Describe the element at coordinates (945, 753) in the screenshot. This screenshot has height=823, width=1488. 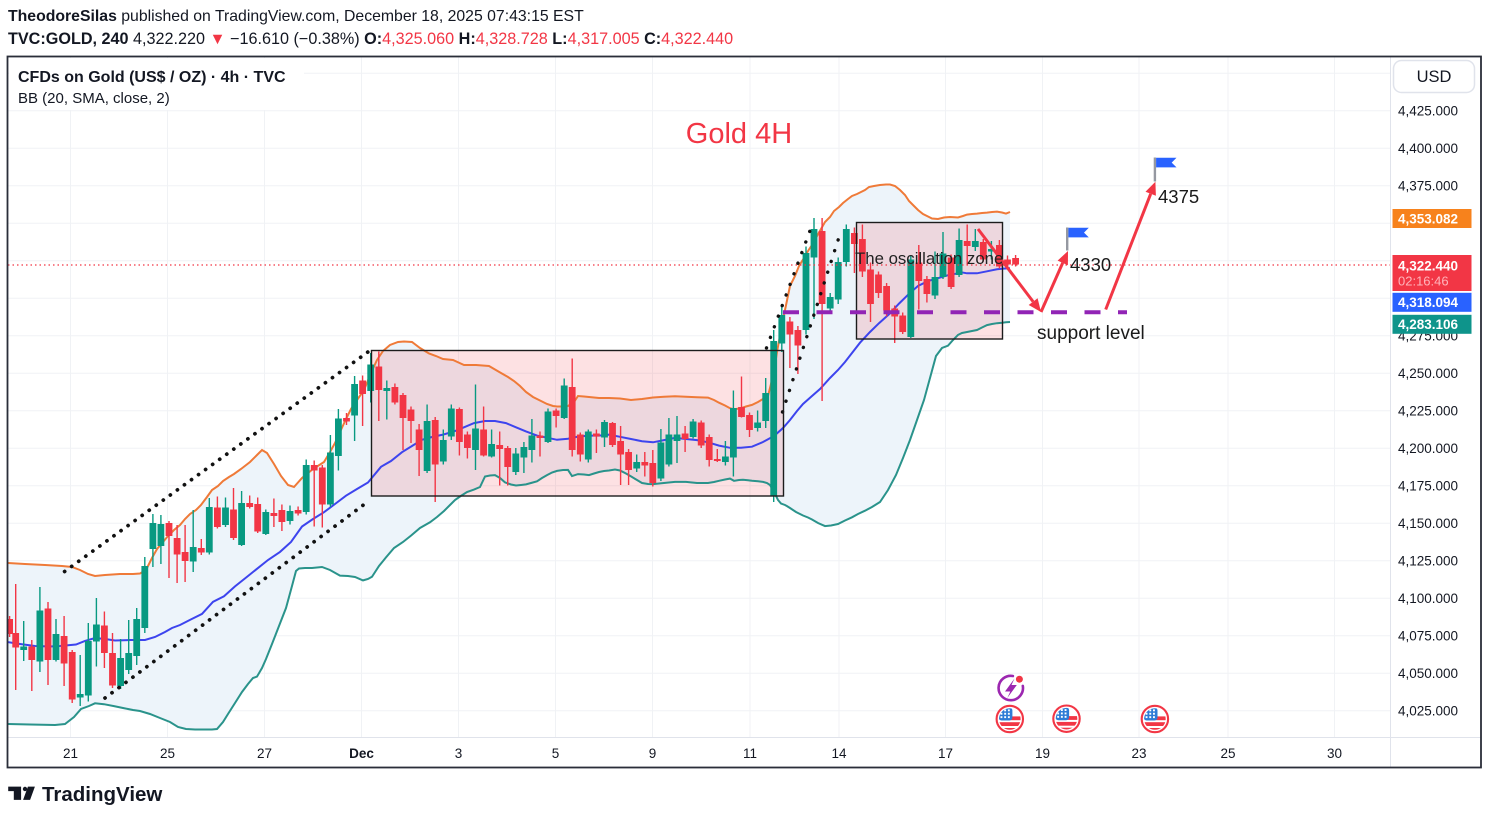
I see `svg-text: 17` at that location.